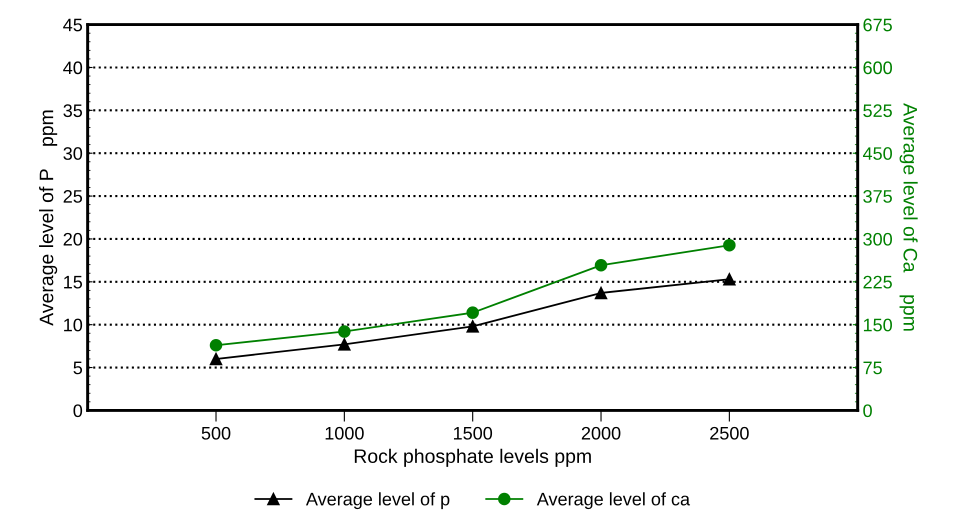 This screenshot has height=513, width=953. What do you see at coordinates (72, 153) in the screenshot?
I see `y-tick-label: 30` at bounding box center [72, 153].